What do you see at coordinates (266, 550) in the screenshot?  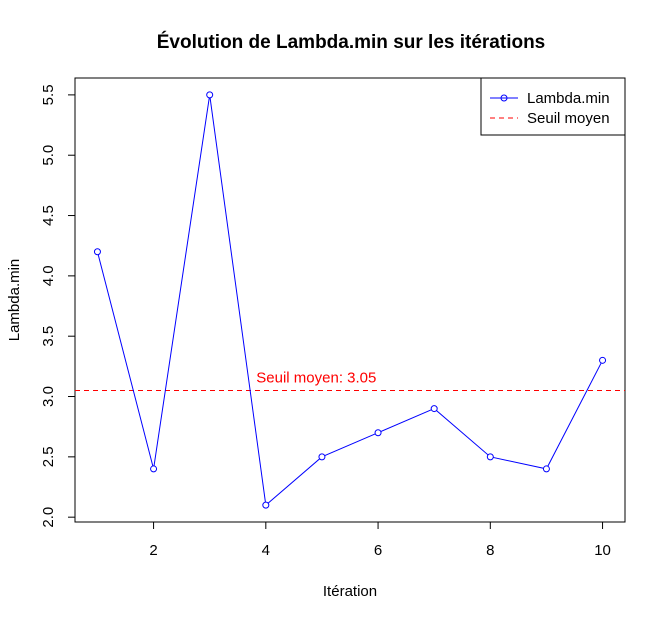 I see `x-tick-label: 4` at bounding box center [266, 550].